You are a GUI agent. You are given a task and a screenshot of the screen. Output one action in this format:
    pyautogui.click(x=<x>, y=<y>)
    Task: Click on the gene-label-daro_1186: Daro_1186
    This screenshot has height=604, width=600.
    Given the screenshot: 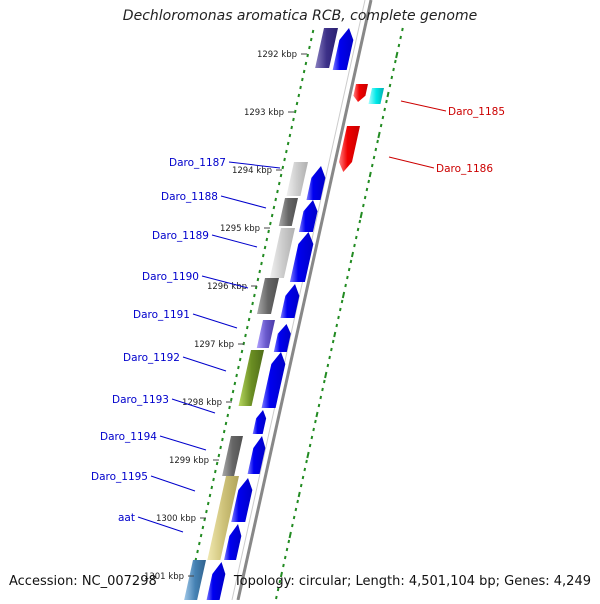 What is the action you would take?
    pyautogui.click(x=464, y=169)
    